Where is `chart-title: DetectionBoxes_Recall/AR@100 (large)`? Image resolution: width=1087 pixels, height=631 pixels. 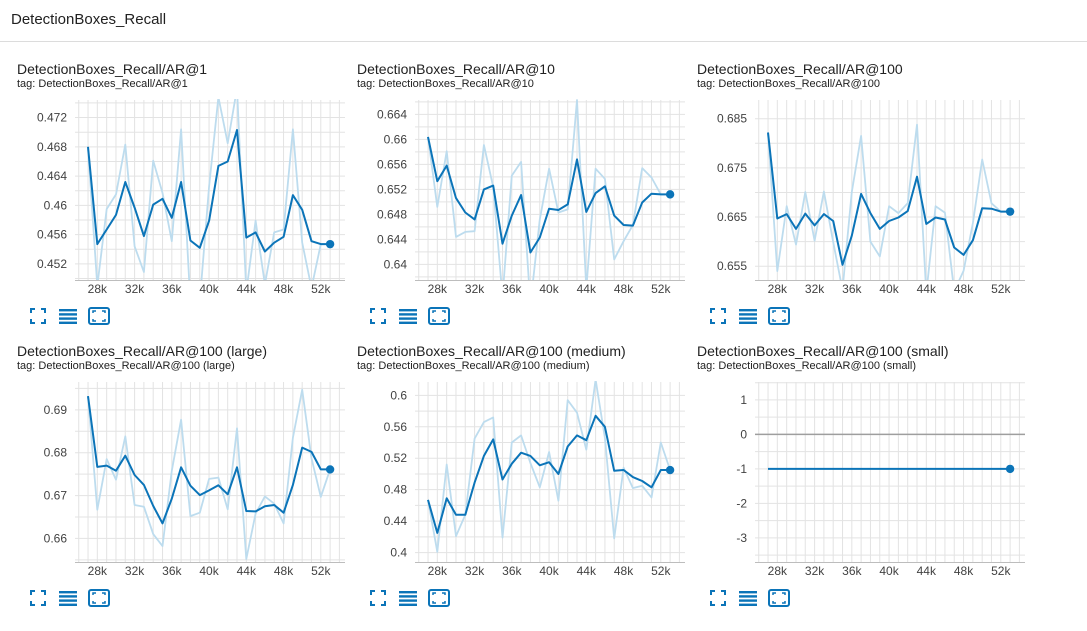 chart-title: DetectionBoxes_Recall/AR@100 (large) is located at coordinates (142, 351).